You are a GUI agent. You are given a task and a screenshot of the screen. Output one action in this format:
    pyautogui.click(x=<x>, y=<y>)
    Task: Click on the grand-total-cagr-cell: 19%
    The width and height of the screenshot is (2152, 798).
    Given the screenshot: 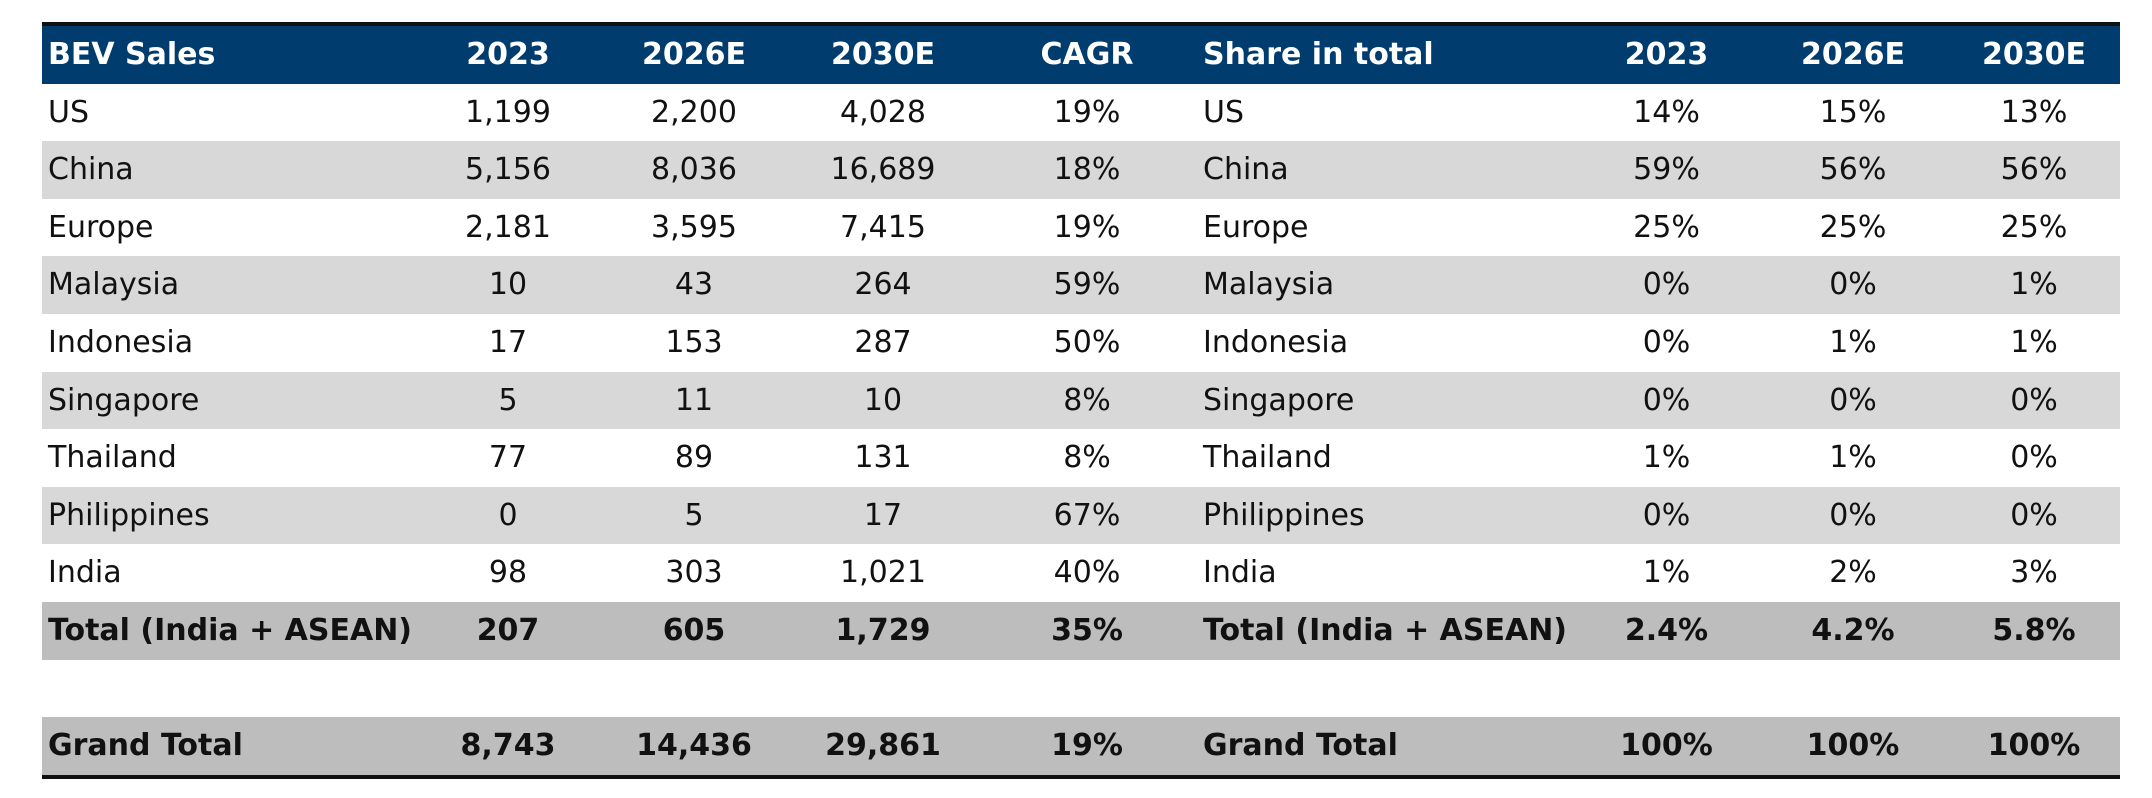 What is the action you would take?
    pyautogui.click(x=1087, y=748)
    